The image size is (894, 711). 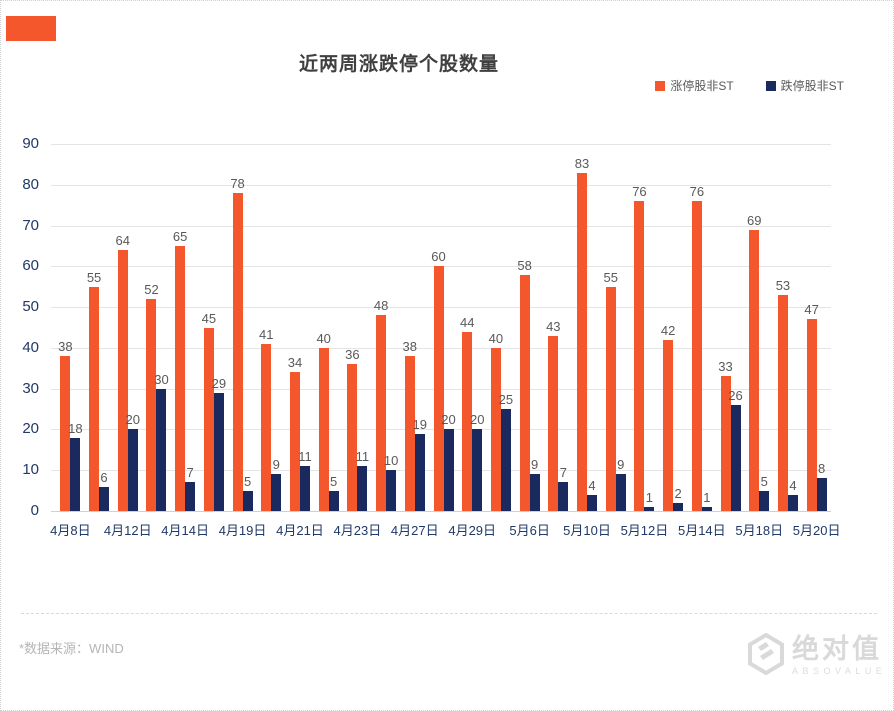 What do you see at coordinates (783, 285) in the screenshot?
I see `bar-value-label: 53` at bounding box center [783, 285].